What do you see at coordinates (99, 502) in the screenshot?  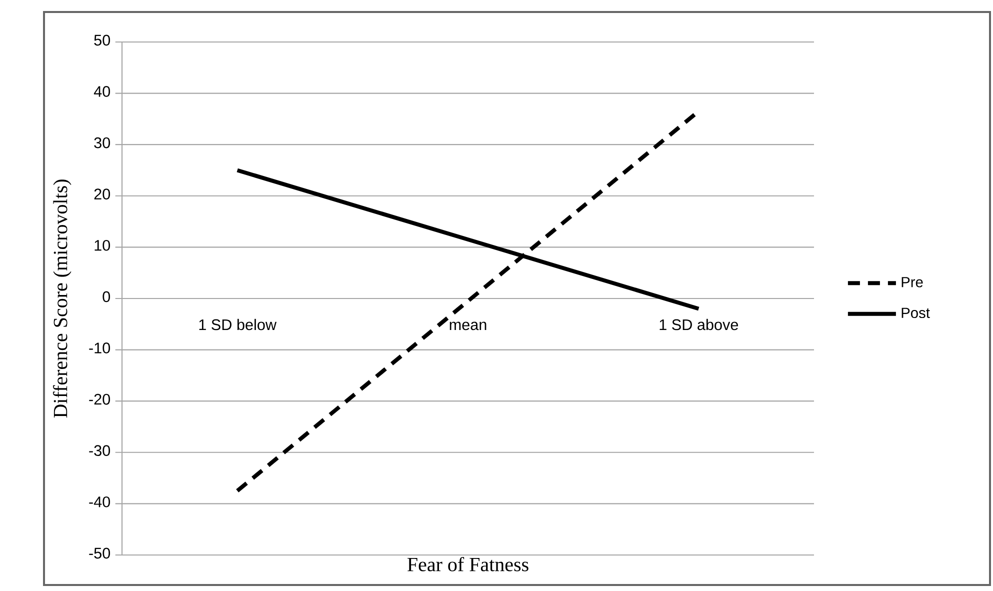 I see `y-tick-label: -40` at bounding box center [99, 502].